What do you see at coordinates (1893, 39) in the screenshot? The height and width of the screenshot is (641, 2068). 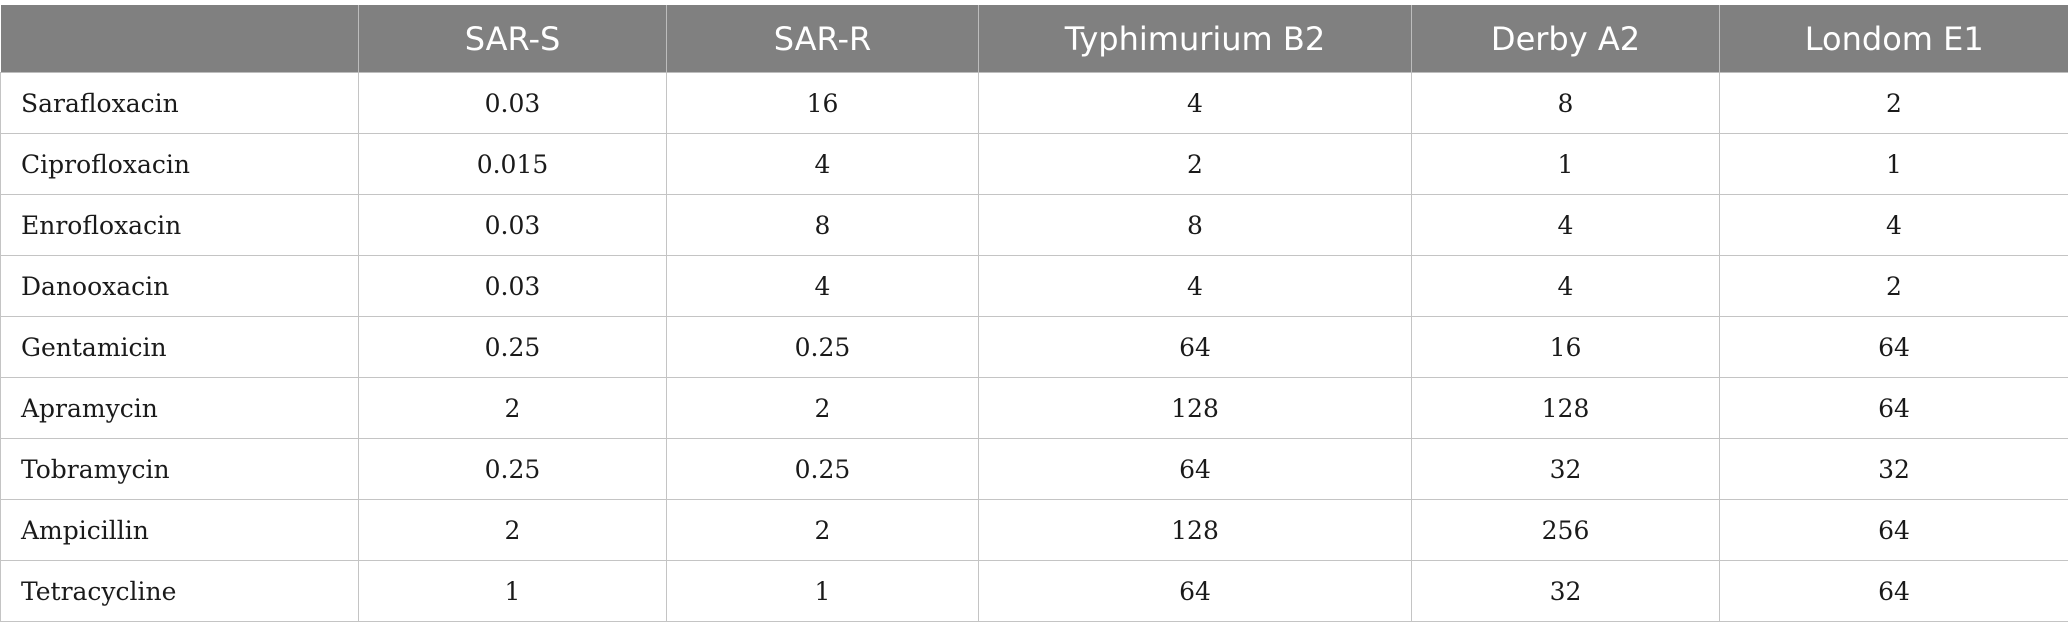 I see `header-cell-londom-e1: Londom E1` at bounding box center [1893, 39].